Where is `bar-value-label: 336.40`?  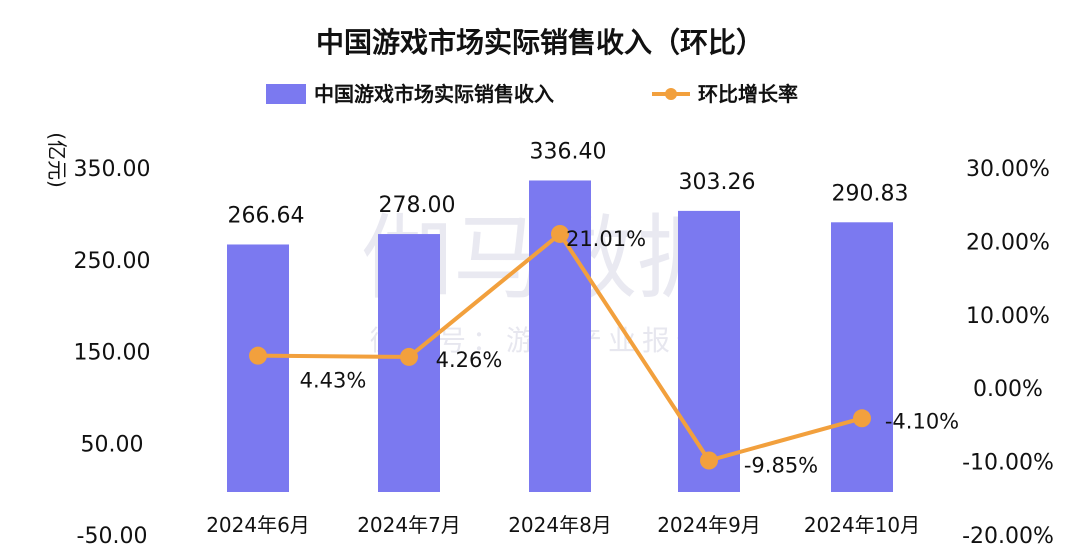
bar-value-label: 336.40 is located at coordinates (568, 151).